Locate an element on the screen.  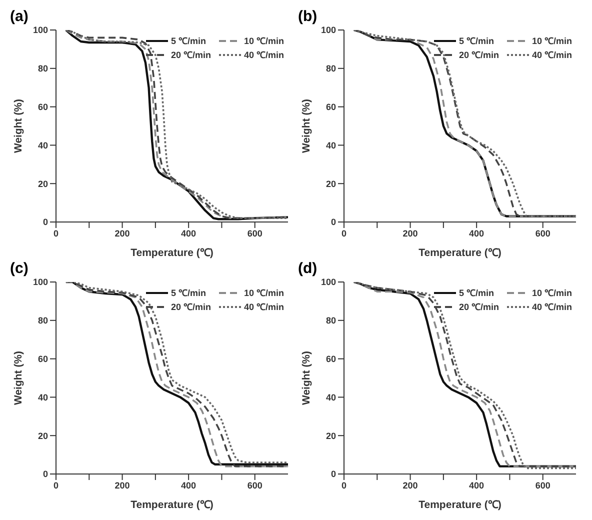
chart-title: (c) is located at coordinates (19, 268).